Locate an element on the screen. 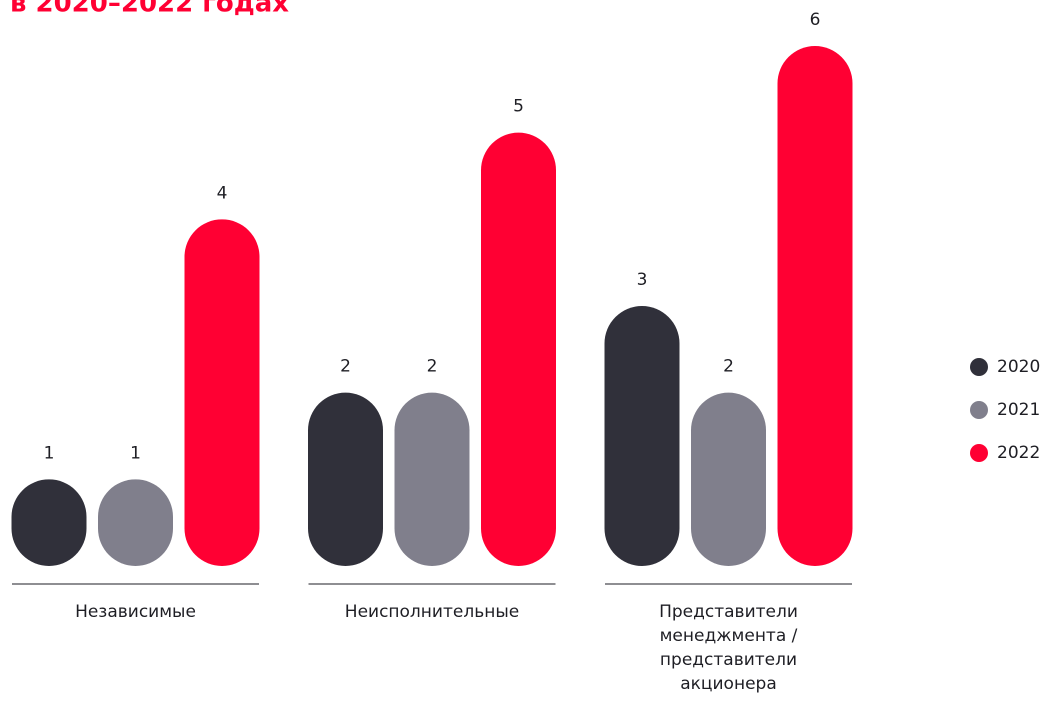 This screenshot has width=1059, height=715. value-label: 3 is located at coordinates (642, 280).